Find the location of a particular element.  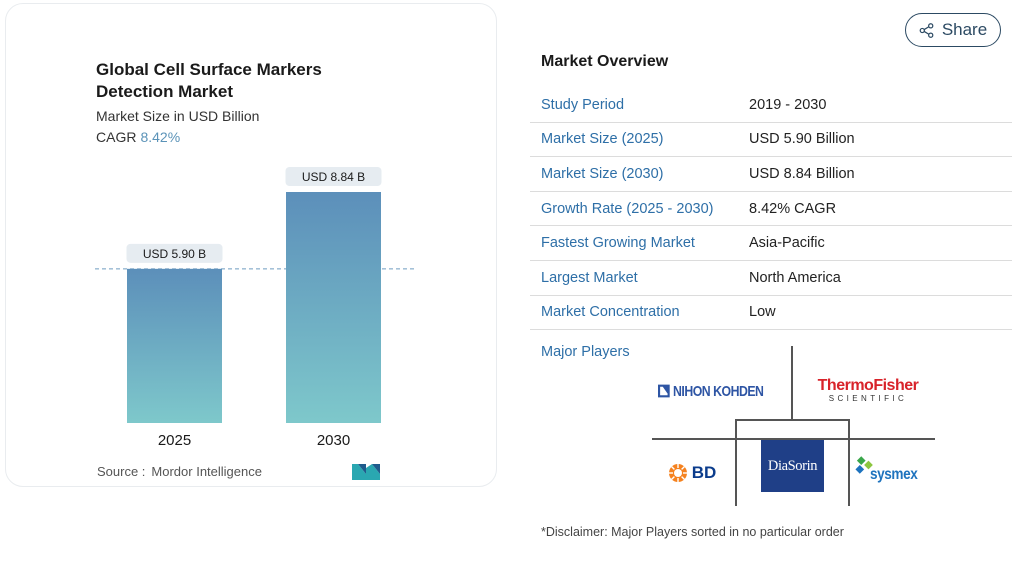

nihon-kohden-logo: NIHON KOHDEN is located at coordinates (720, 391).